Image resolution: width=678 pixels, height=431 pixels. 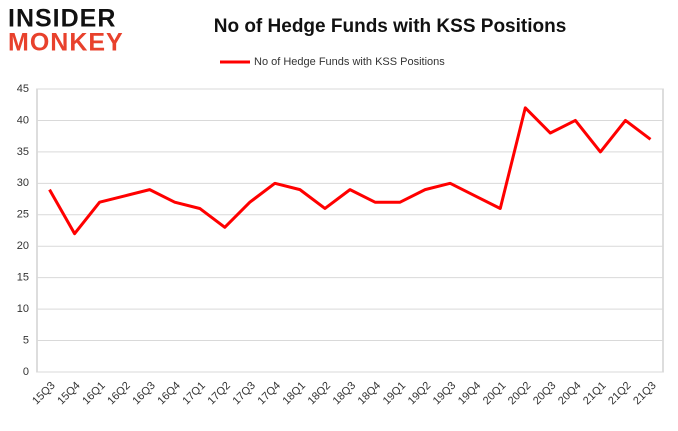 What do you see at coordinates (395, 394) in the screenshot?
I see `x-tick-label: 19Q1` at bounding box center [395, 394].